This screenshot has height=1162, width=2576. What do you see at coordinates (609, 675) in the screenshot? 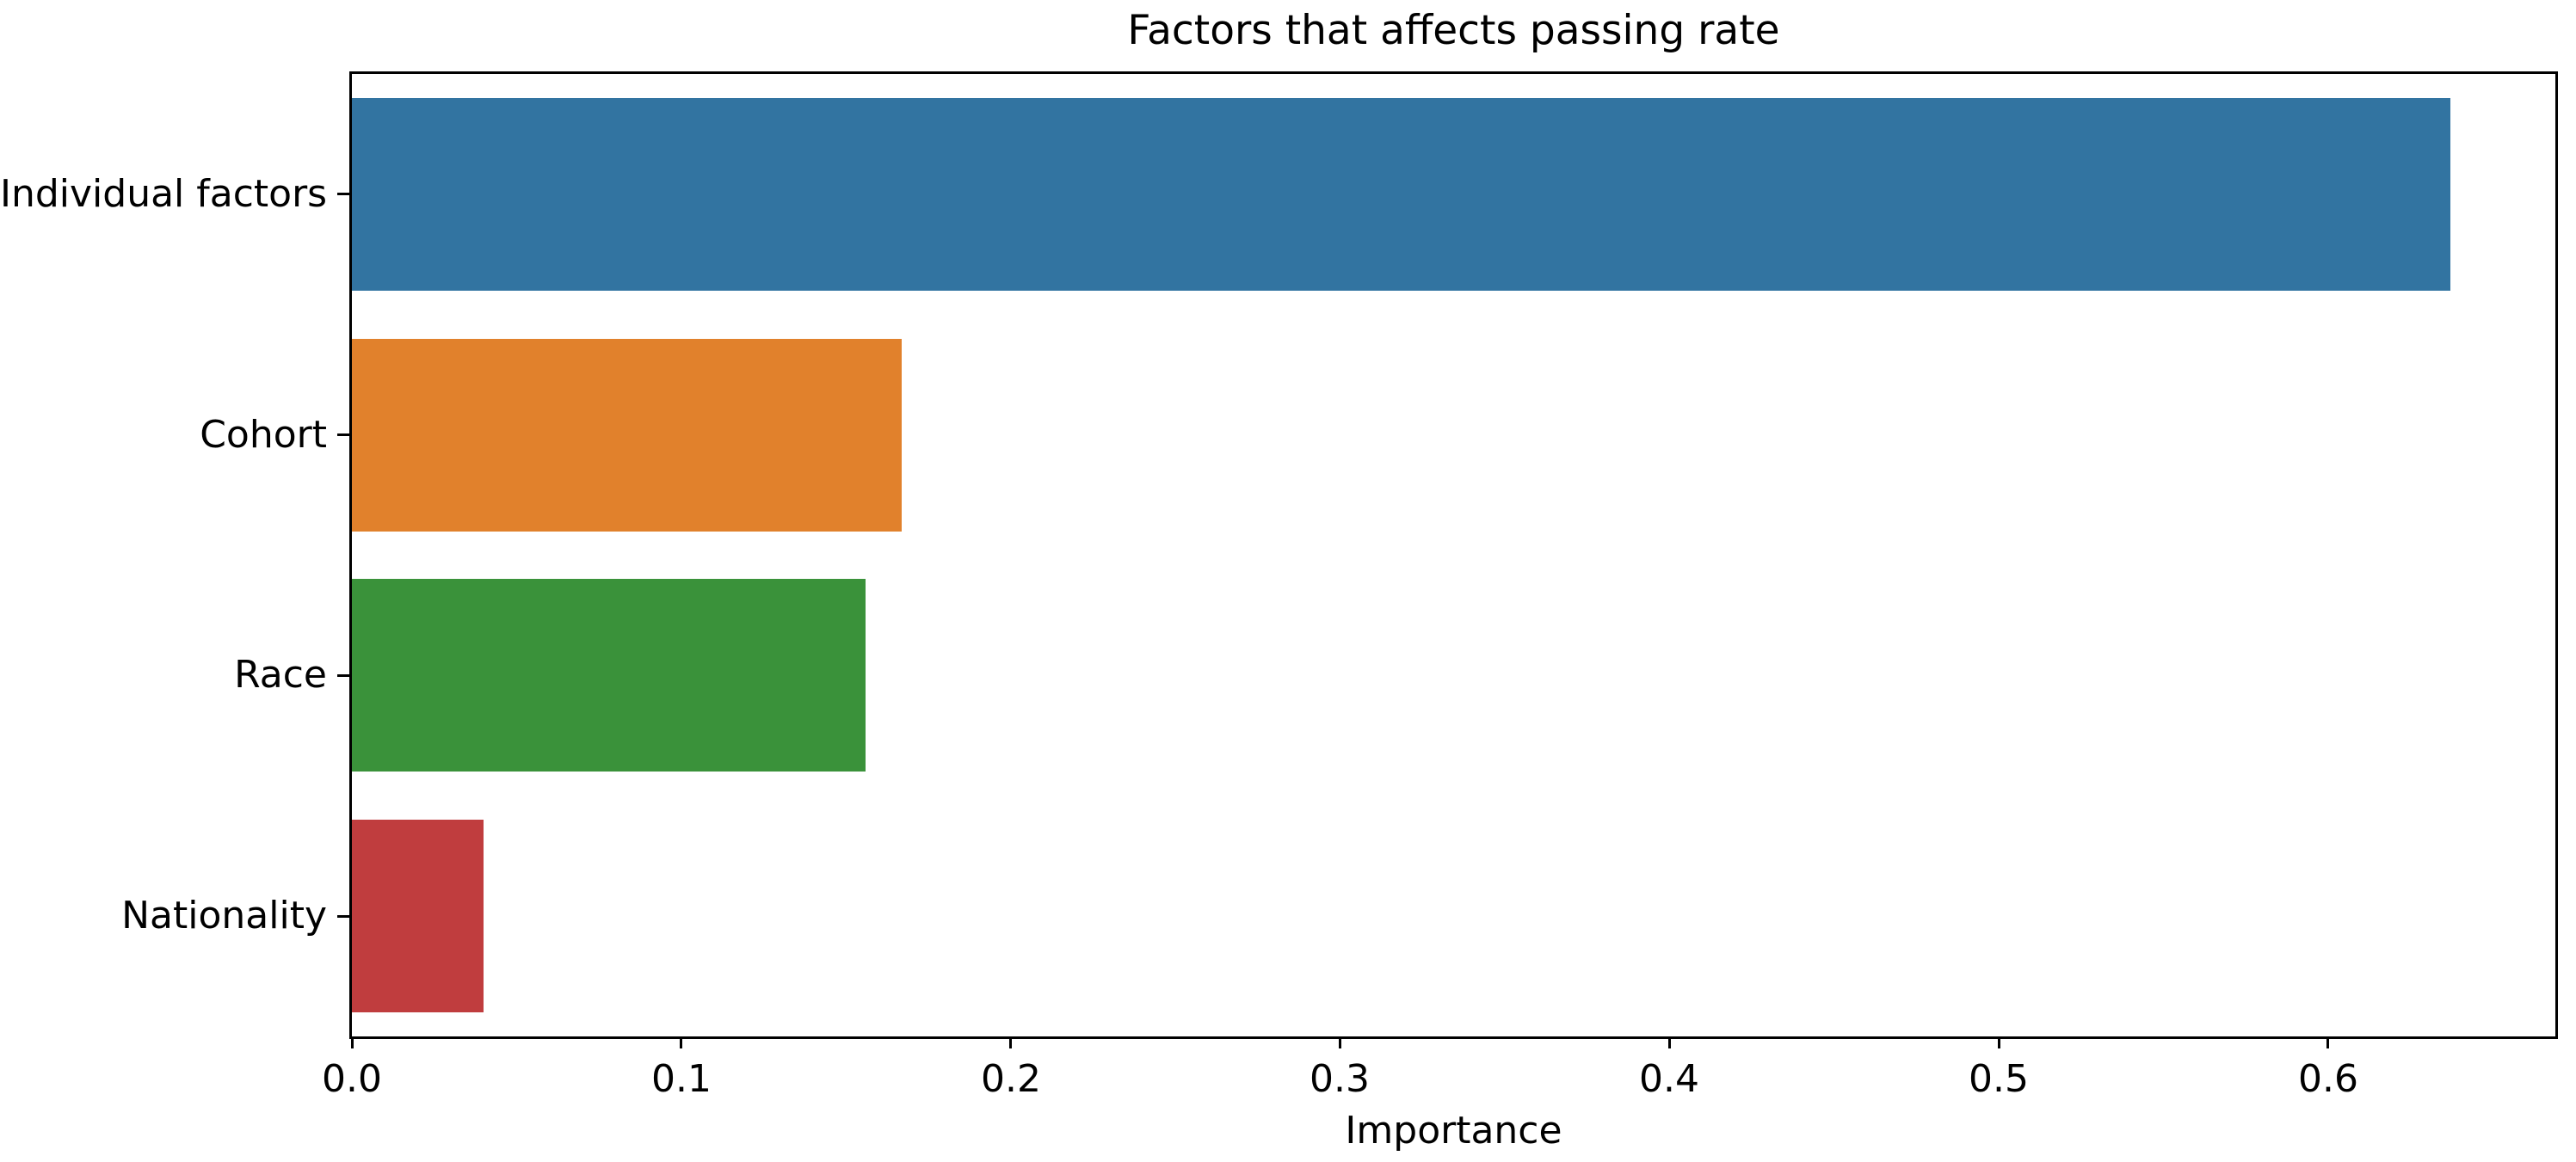
I see `bar-race` at bounding box center [609, 675].